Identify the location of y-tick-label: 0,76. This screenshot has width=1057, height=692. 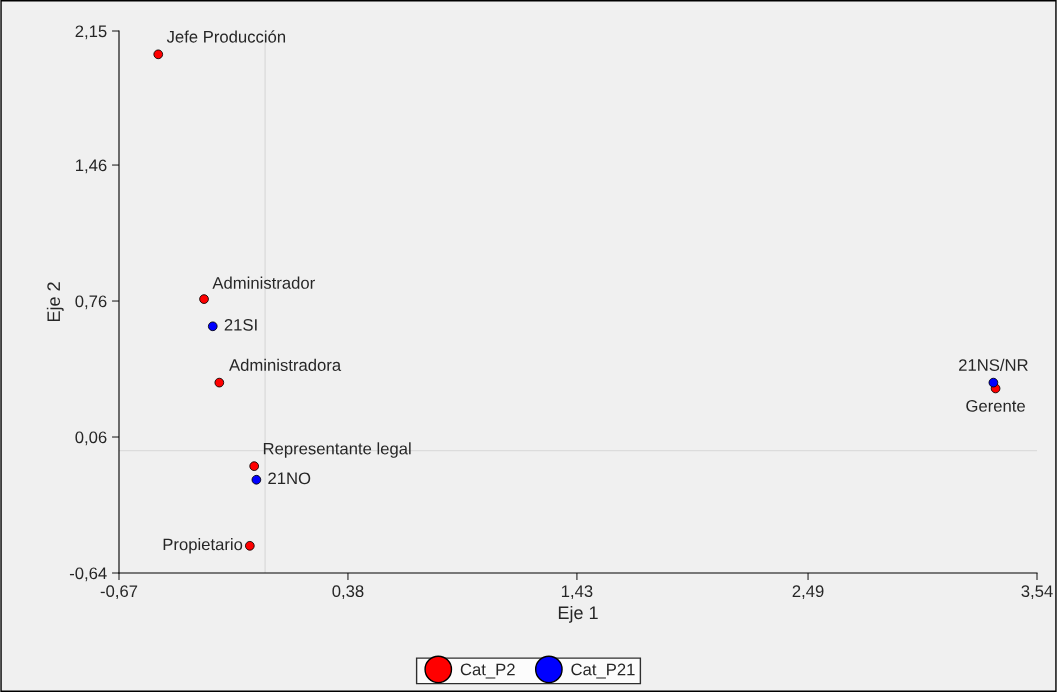
(91, 302).